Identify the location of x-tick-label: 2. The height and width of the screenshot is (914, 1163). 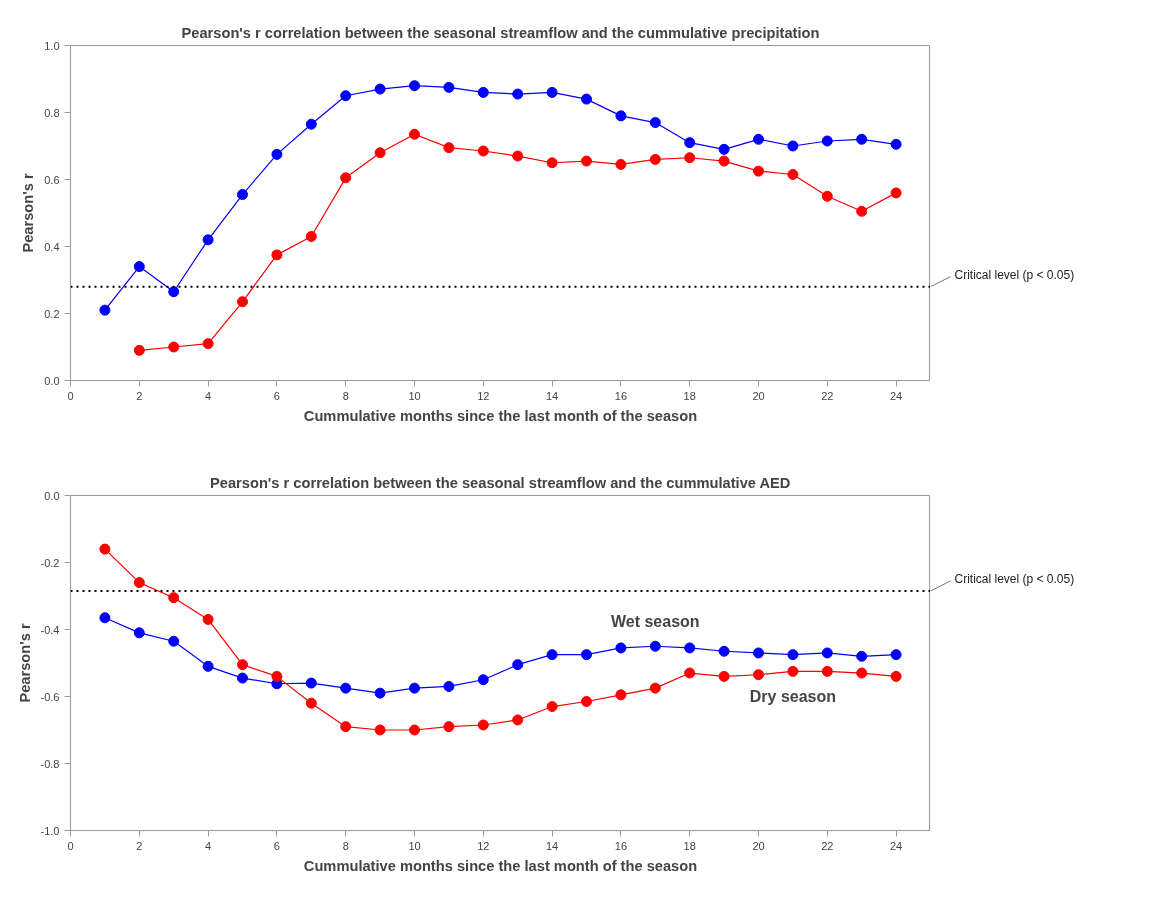
(139, 845).